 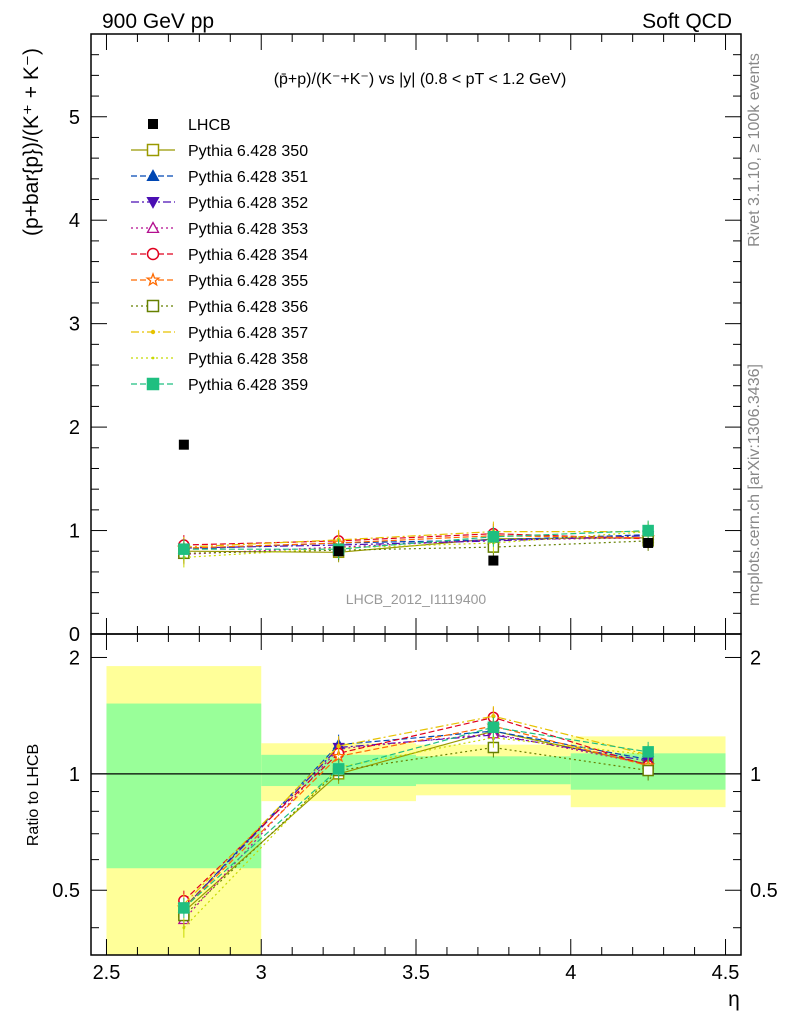 What do you see at coordinates (74, 118) in the screenshot?
I see `y-tick-label: 5` at bounding box center [74, 118].